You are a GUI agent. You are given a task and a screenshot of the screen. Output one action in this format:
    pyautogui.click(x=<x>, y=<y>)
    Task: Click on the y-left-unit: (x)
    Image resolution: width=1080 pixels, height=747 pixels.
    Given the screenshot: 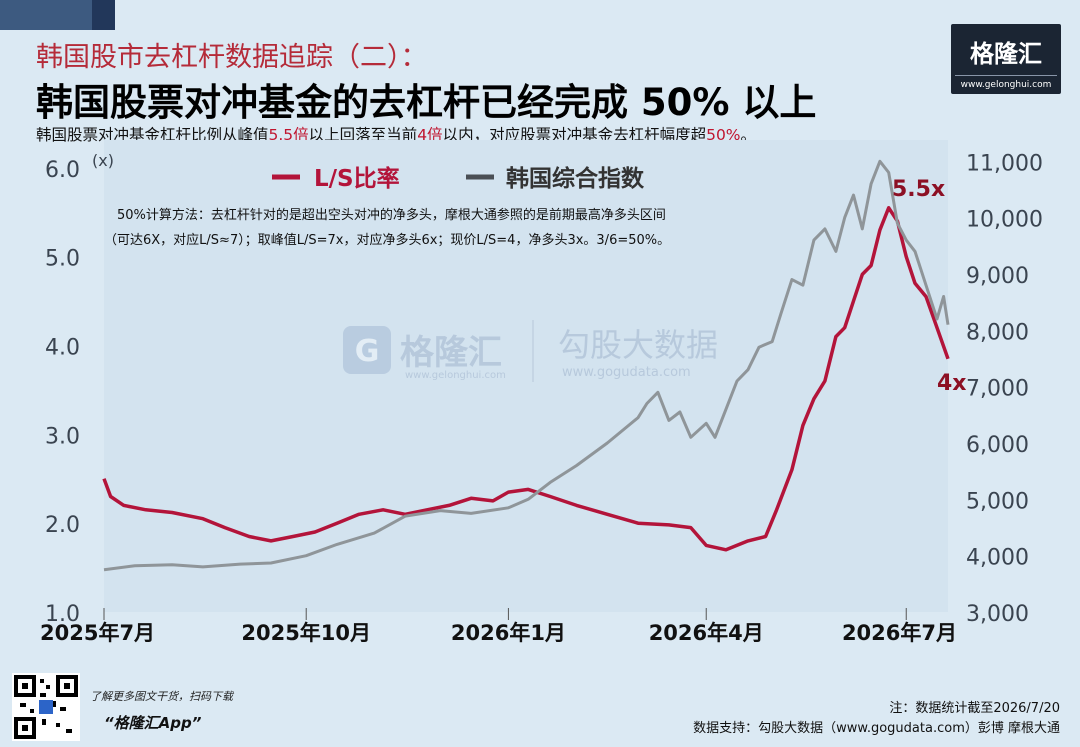 What is the action you would take?
    pyautogui.click(x=103, y=160)
    